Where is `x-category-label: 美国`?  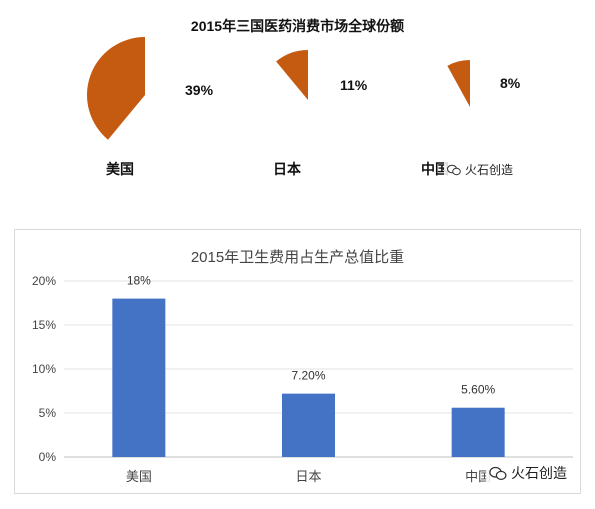
x-category-label: 美国 is located at coordinates (139, 476).